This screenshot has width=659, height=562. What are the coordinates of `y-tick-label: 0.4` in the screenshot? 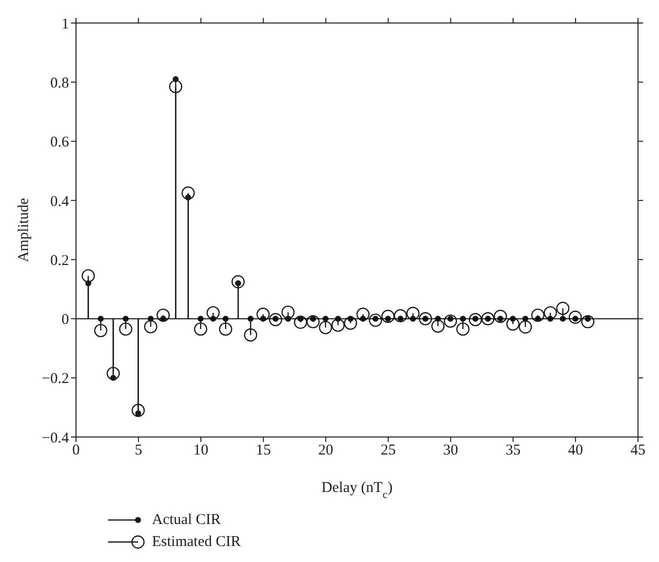 It's located at (60, 202).